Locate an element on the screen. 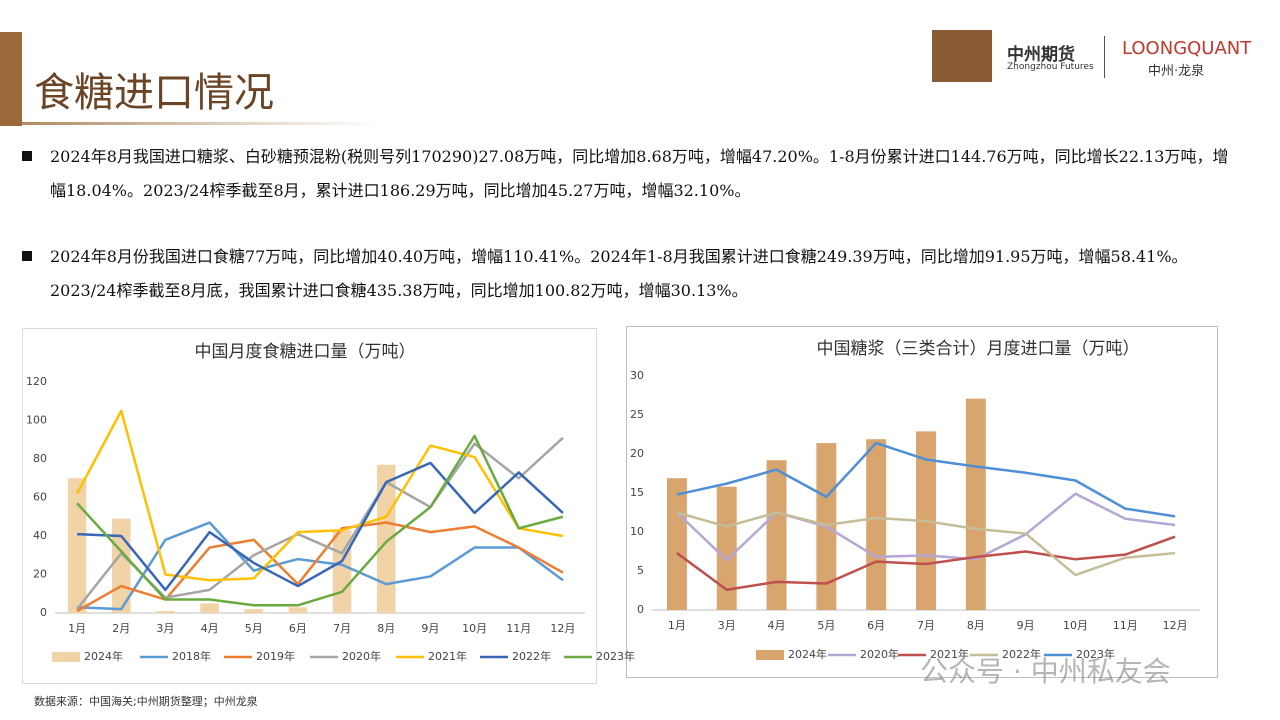 This screenshot has width=1280, height=720. legend-label: 2019年 is located at coordinates (275, 656).